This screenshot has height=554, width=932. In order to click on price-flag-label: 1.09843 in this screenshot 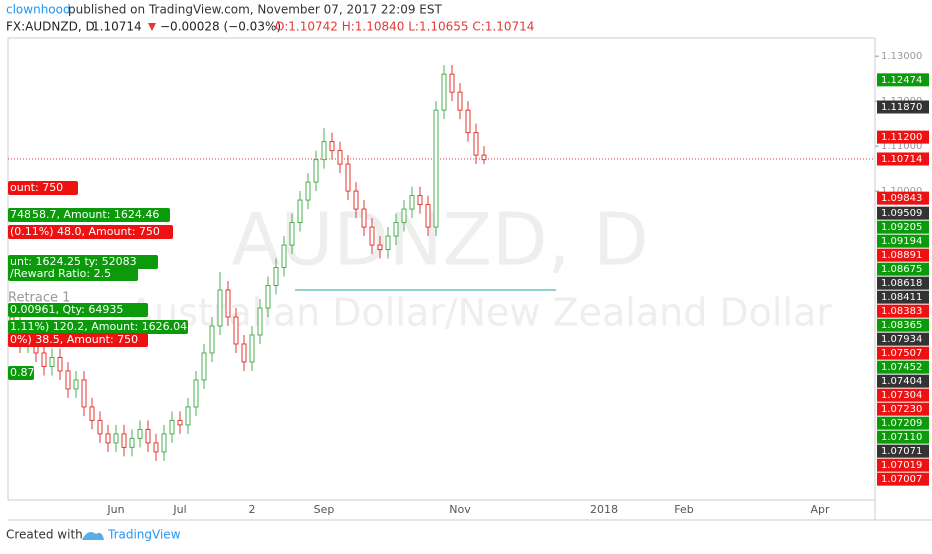, I will do `click(901, 198)`.